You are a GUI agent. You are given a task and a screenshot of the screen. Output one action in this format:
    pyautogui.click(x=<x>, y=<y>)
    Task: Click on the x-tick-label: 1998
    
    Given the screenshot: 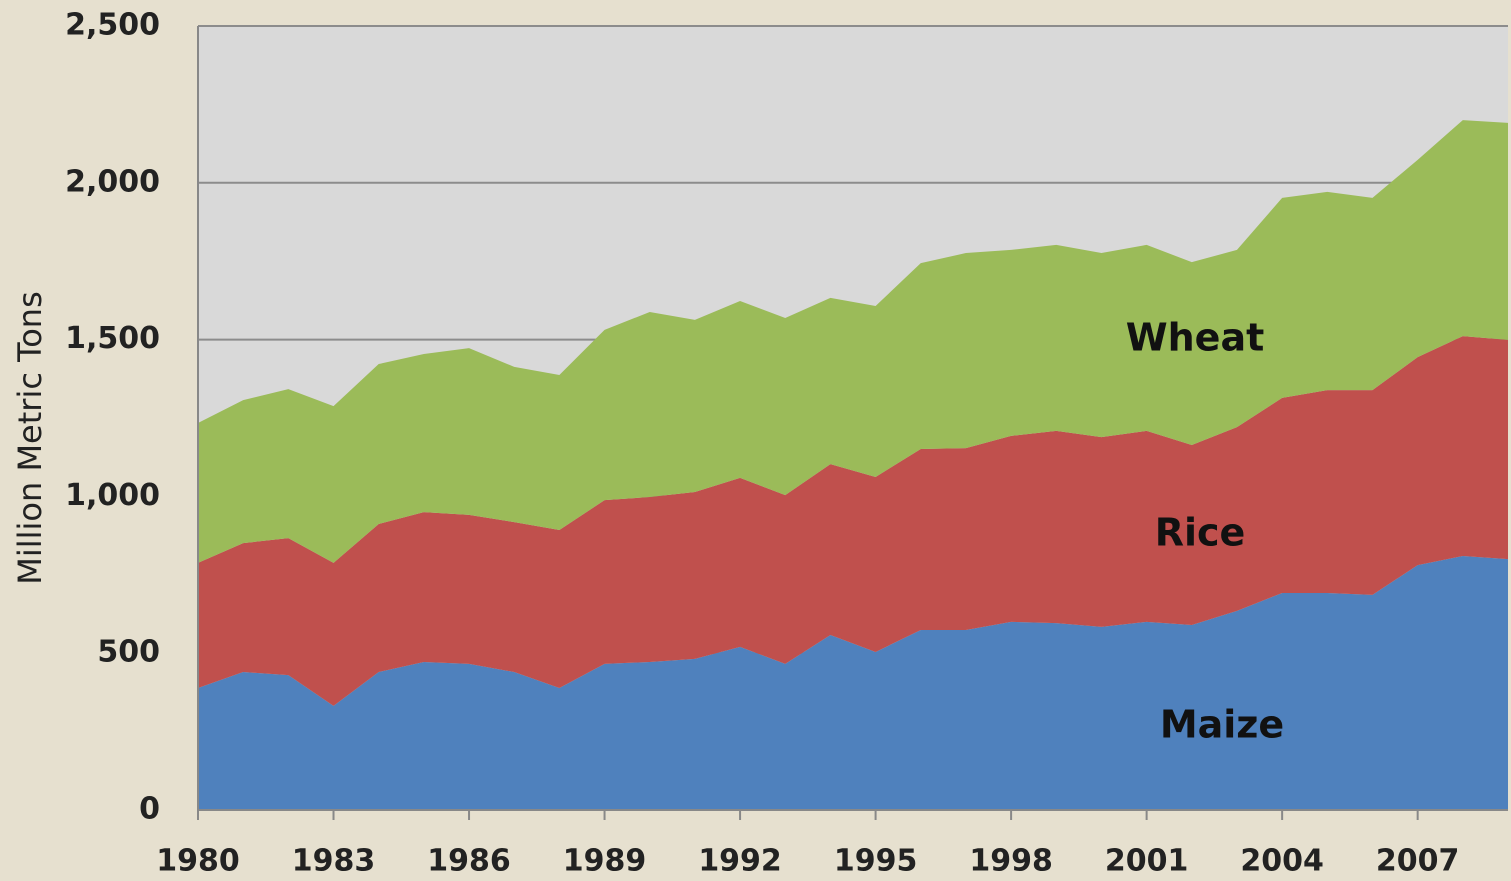 What is the action you would take?
    pyautogui.click(x=1011, y=861)
    